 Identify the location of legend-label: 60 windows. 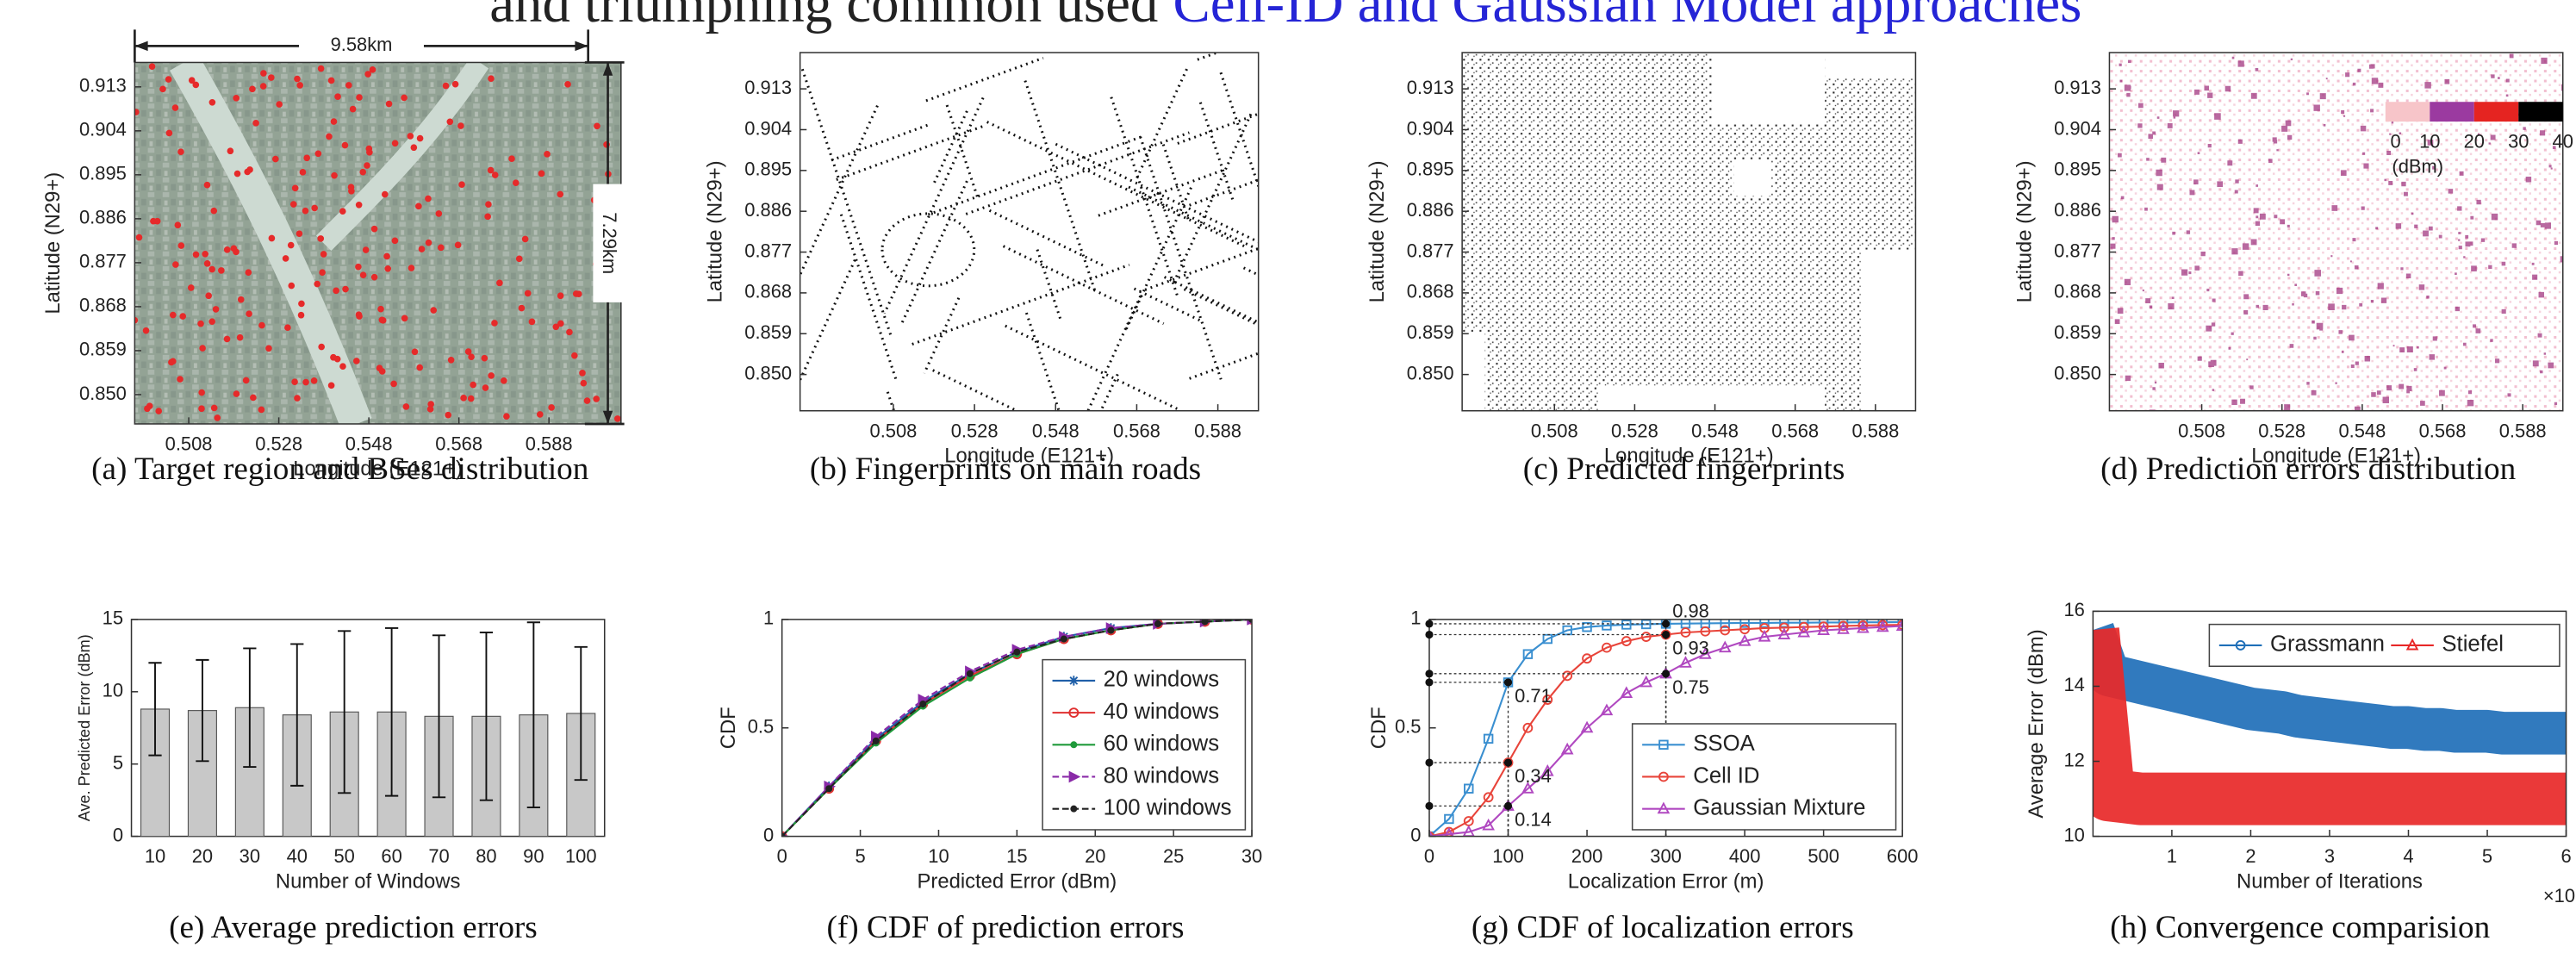
(1161, 744).